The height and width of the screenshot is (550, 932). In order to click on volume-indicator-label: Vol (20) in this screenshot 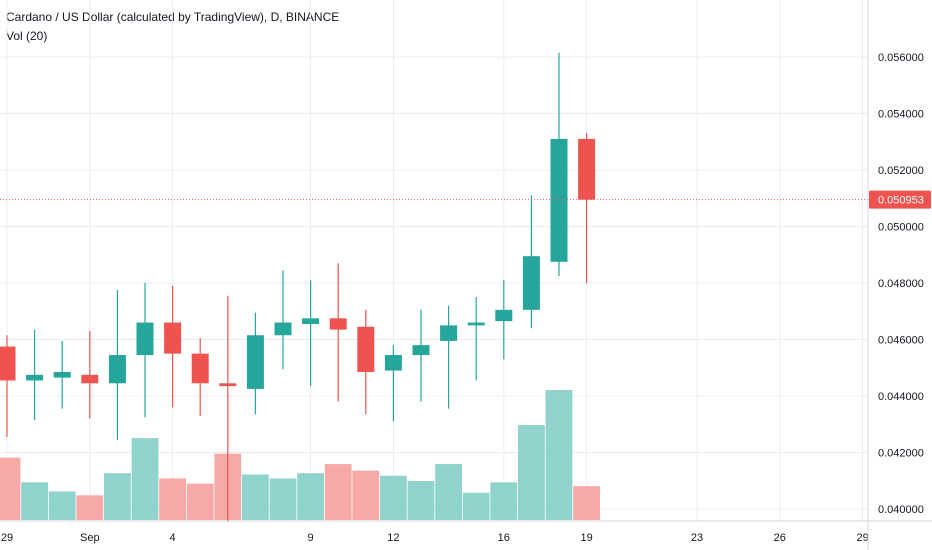, I will do `click(27, 36)`.